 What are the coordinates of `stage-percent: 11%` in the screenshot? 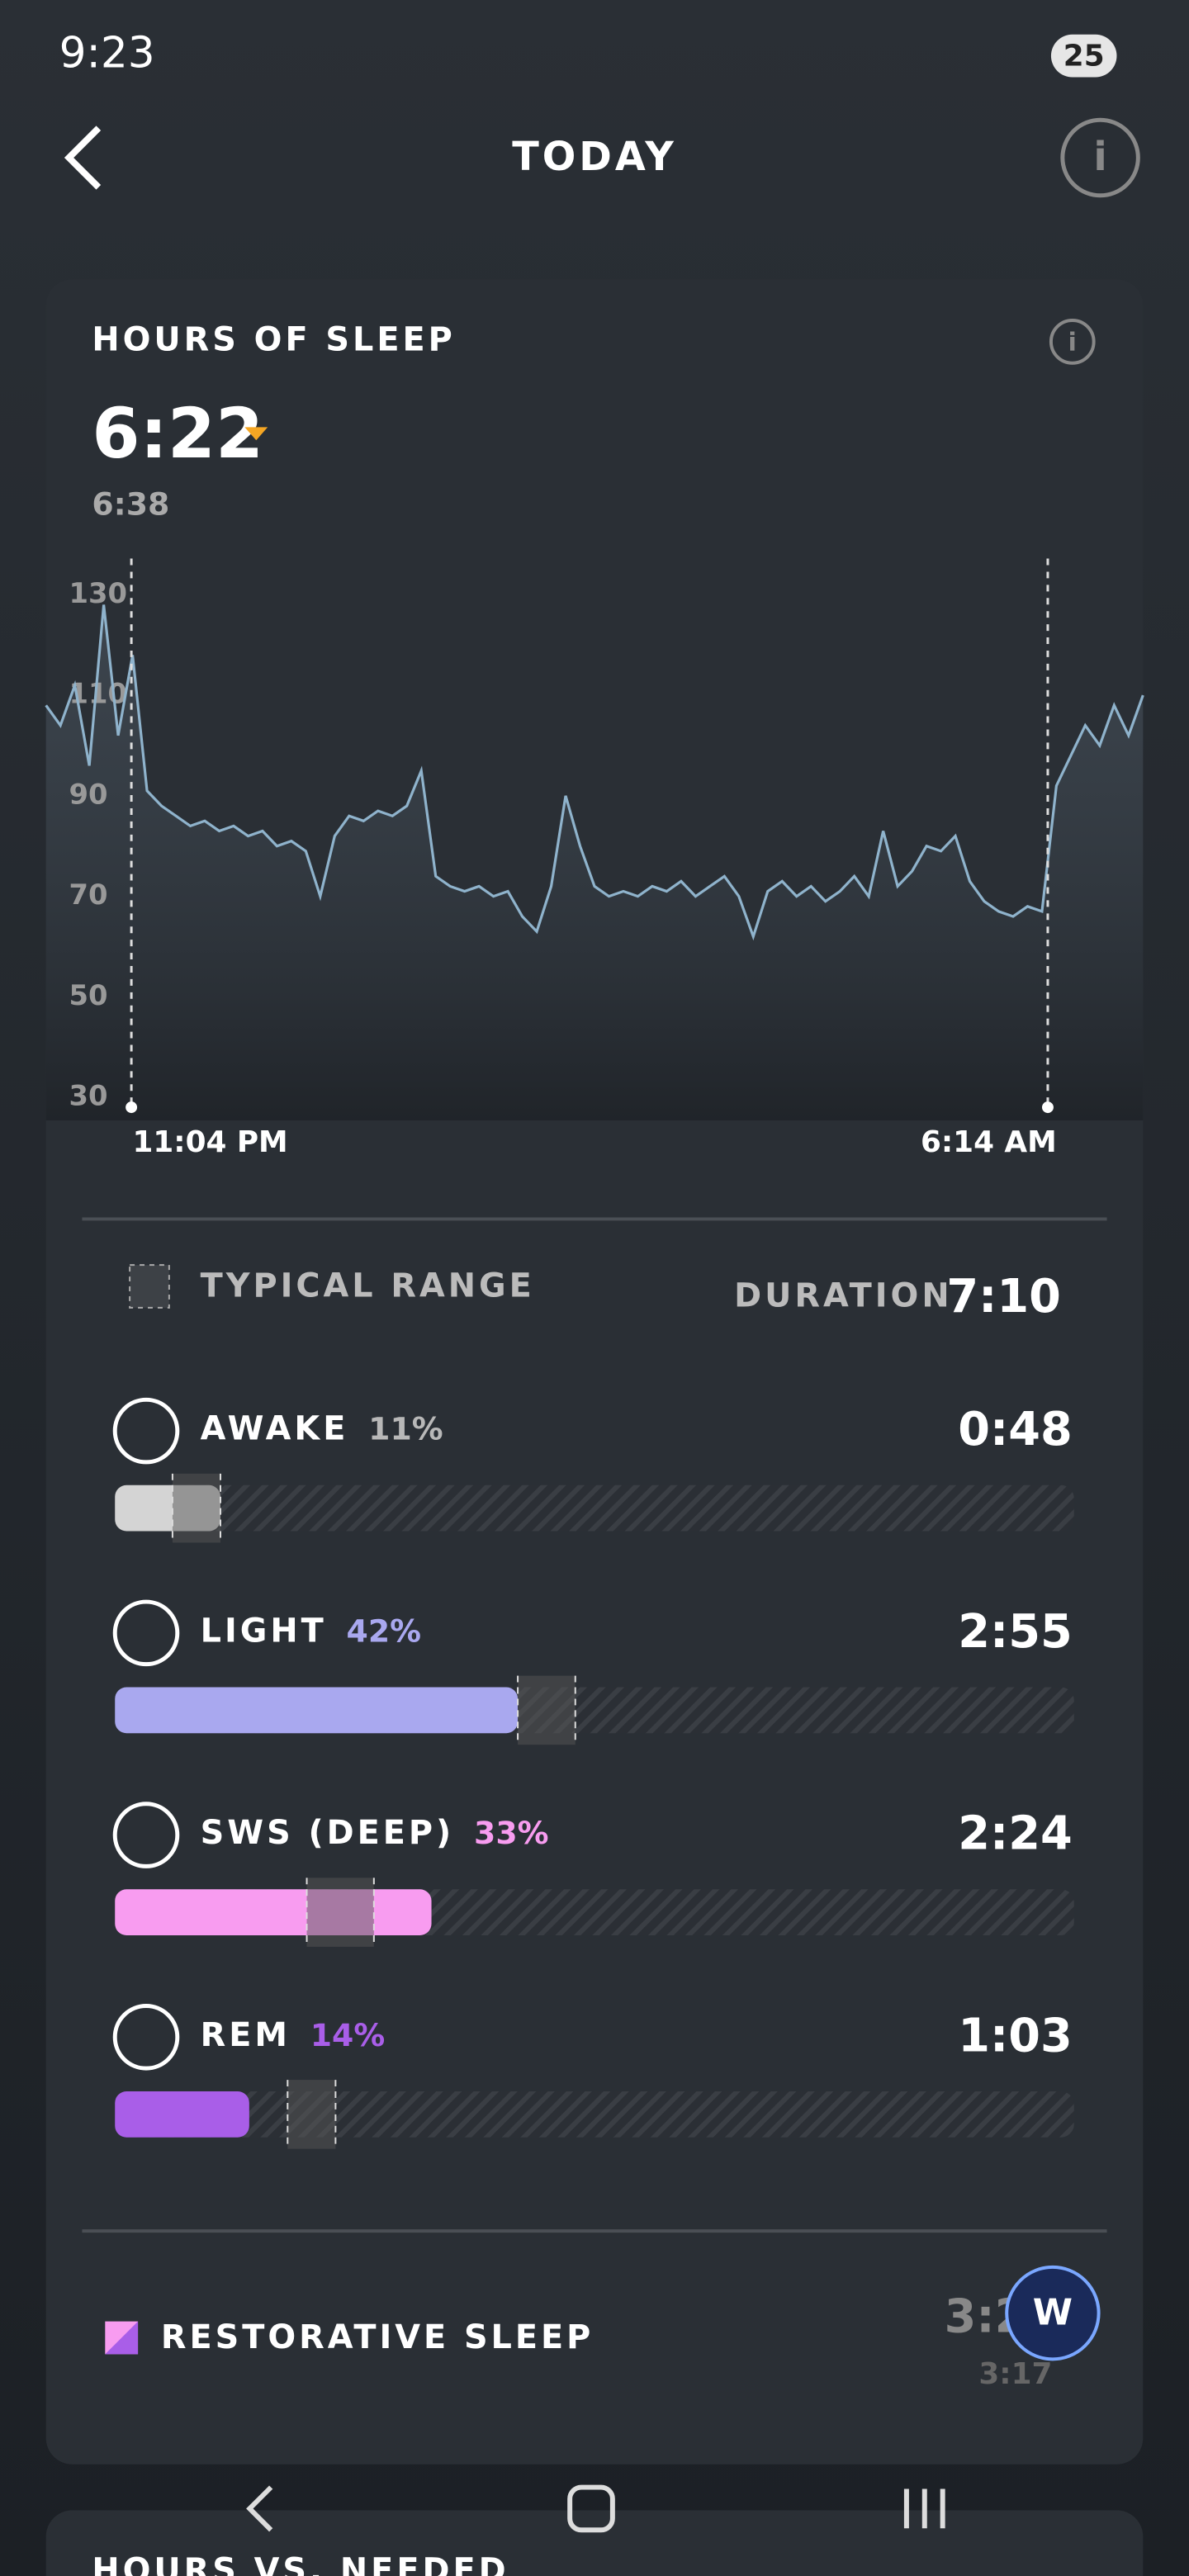 It's located at (405, 1429).